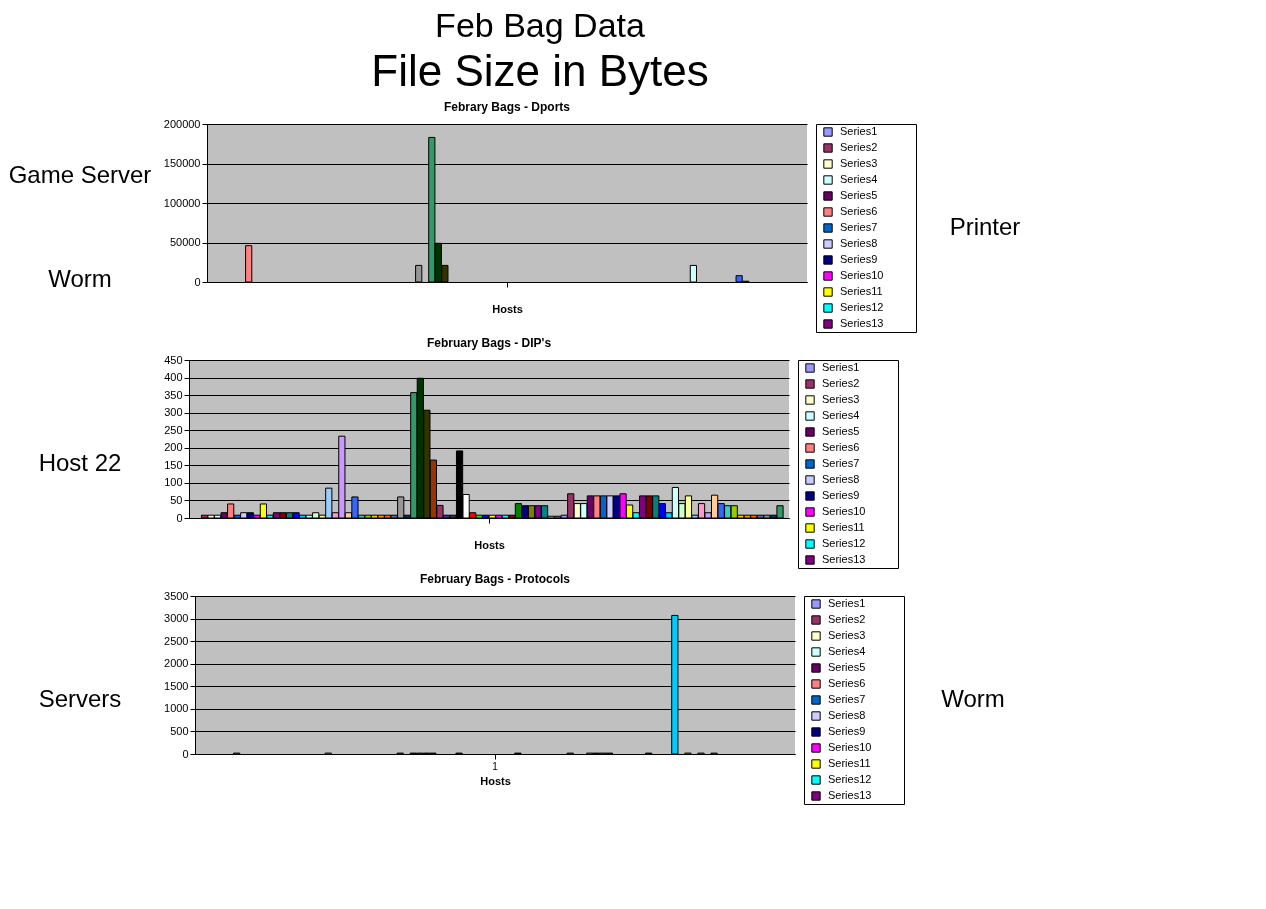 Image resolution: width=1266 pixels, height=909 pixels. What do you see at coordinates (540, 70) in the screenshot?
I see `text: File Size in Bytes` at bounding box center [540, 70].